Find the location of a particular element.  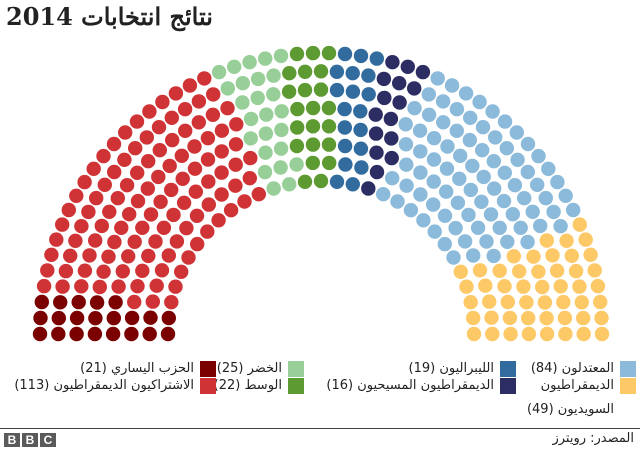

bbc-logo-letter: C is located at coordinates (48, 440).